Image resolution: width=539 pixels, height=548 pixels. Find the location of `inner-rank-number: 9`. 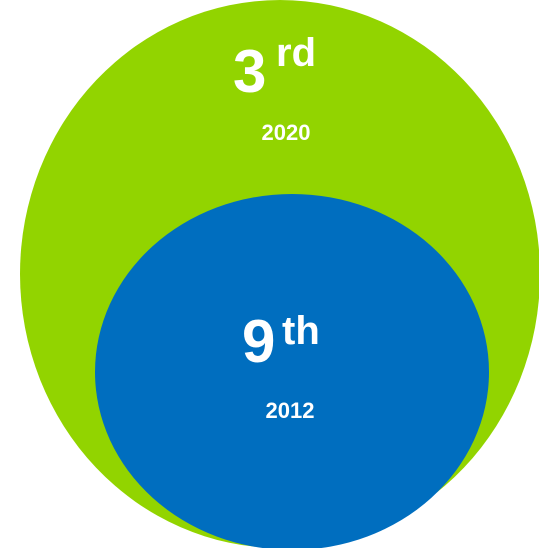

inner-rank-number: 9 is located at coordinates (258, 341).